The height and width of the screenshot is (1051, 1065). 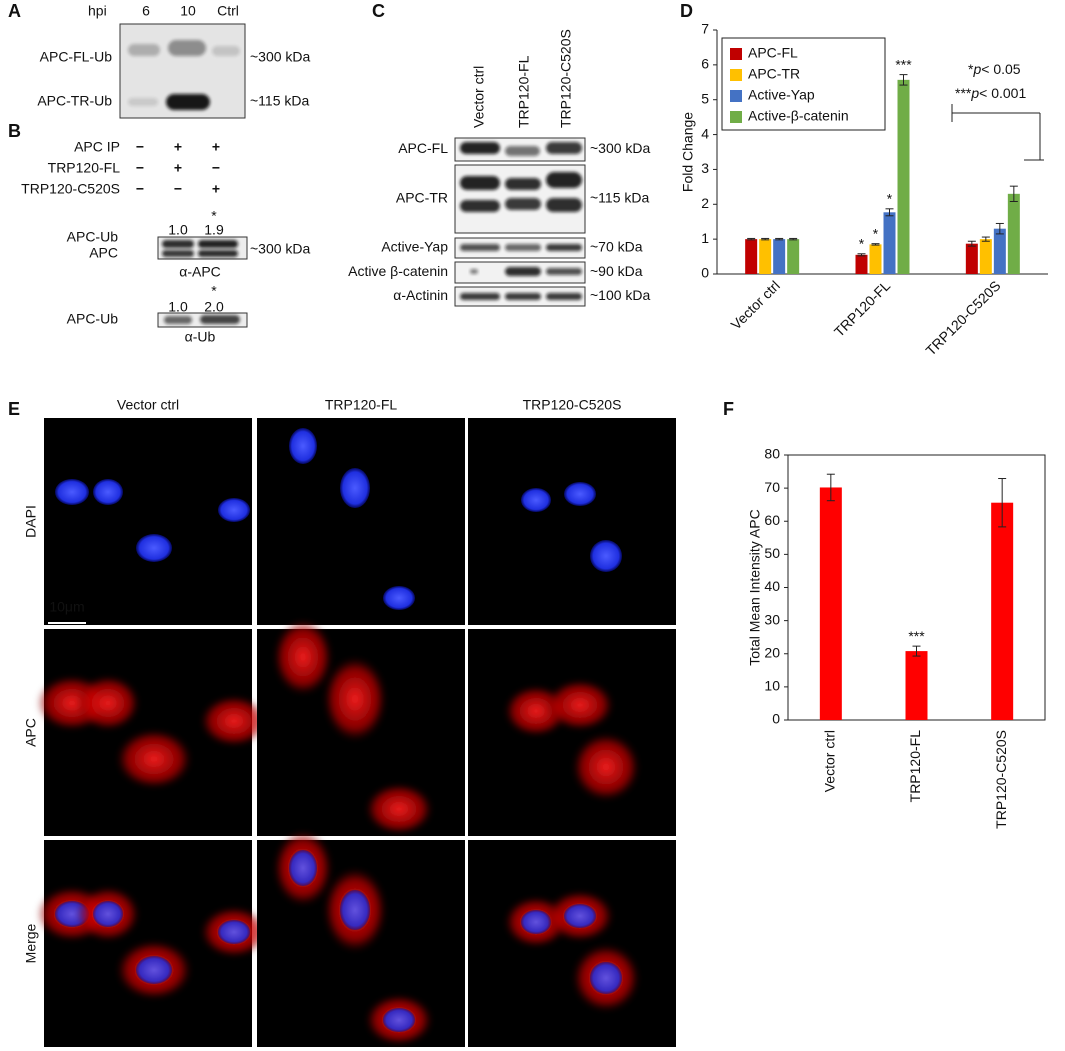 I want to click on y-tick-label: 6, so click(x=705, y=64).